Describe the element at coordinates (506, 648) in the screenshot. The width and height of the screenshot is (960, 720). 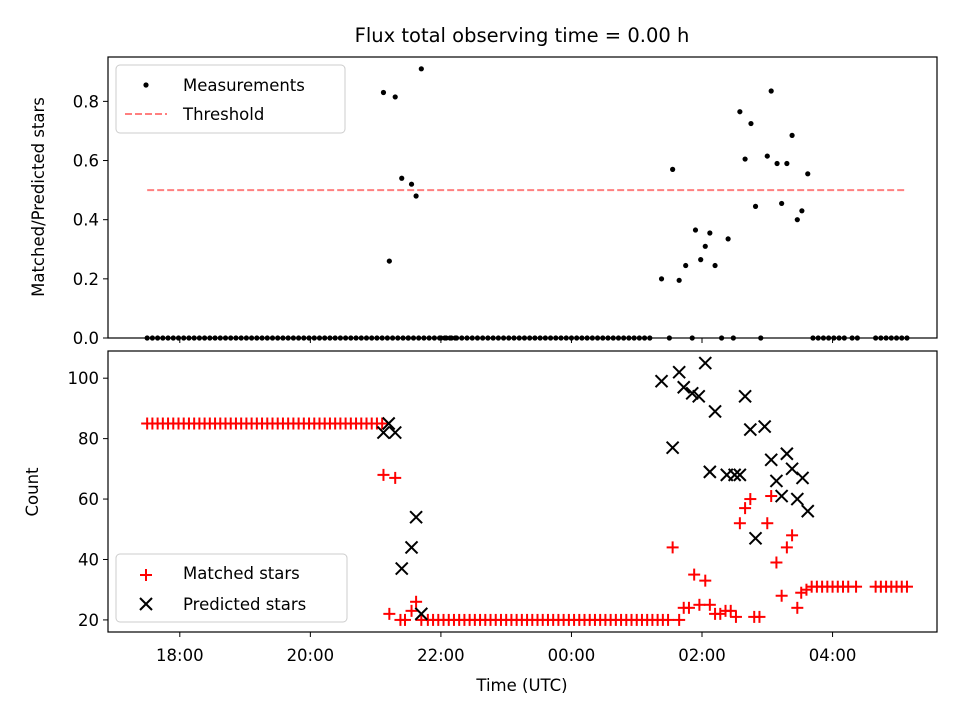
I see `bottom-x-ticks: 18:00 20:00 22:00 00:00 02:00 04:00` at that location.